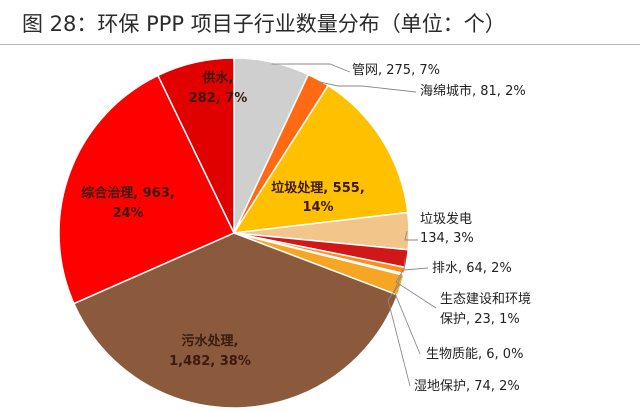 The height and width of the screenshot is (412, 640). I want to click on slice-label-8-line-1: 湿地保护, 74, 2%, so click(467, 386).